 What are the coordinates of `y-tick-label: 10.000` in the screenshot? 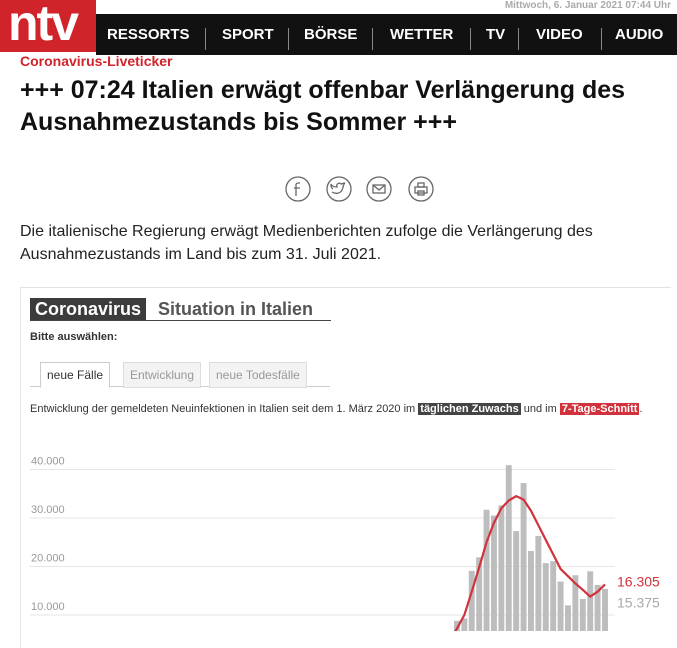 It's located at (48, 607).